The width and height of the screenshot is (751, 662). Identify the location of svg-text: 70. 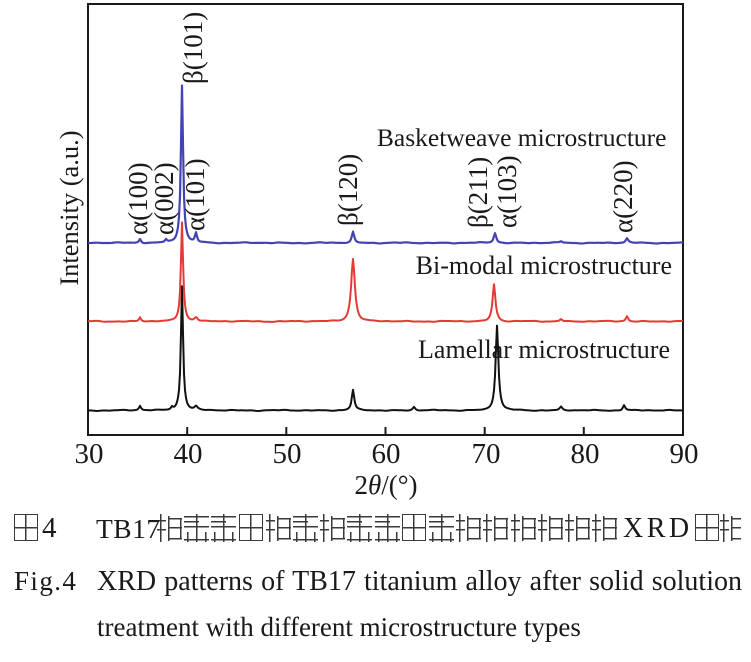
(486, 454).